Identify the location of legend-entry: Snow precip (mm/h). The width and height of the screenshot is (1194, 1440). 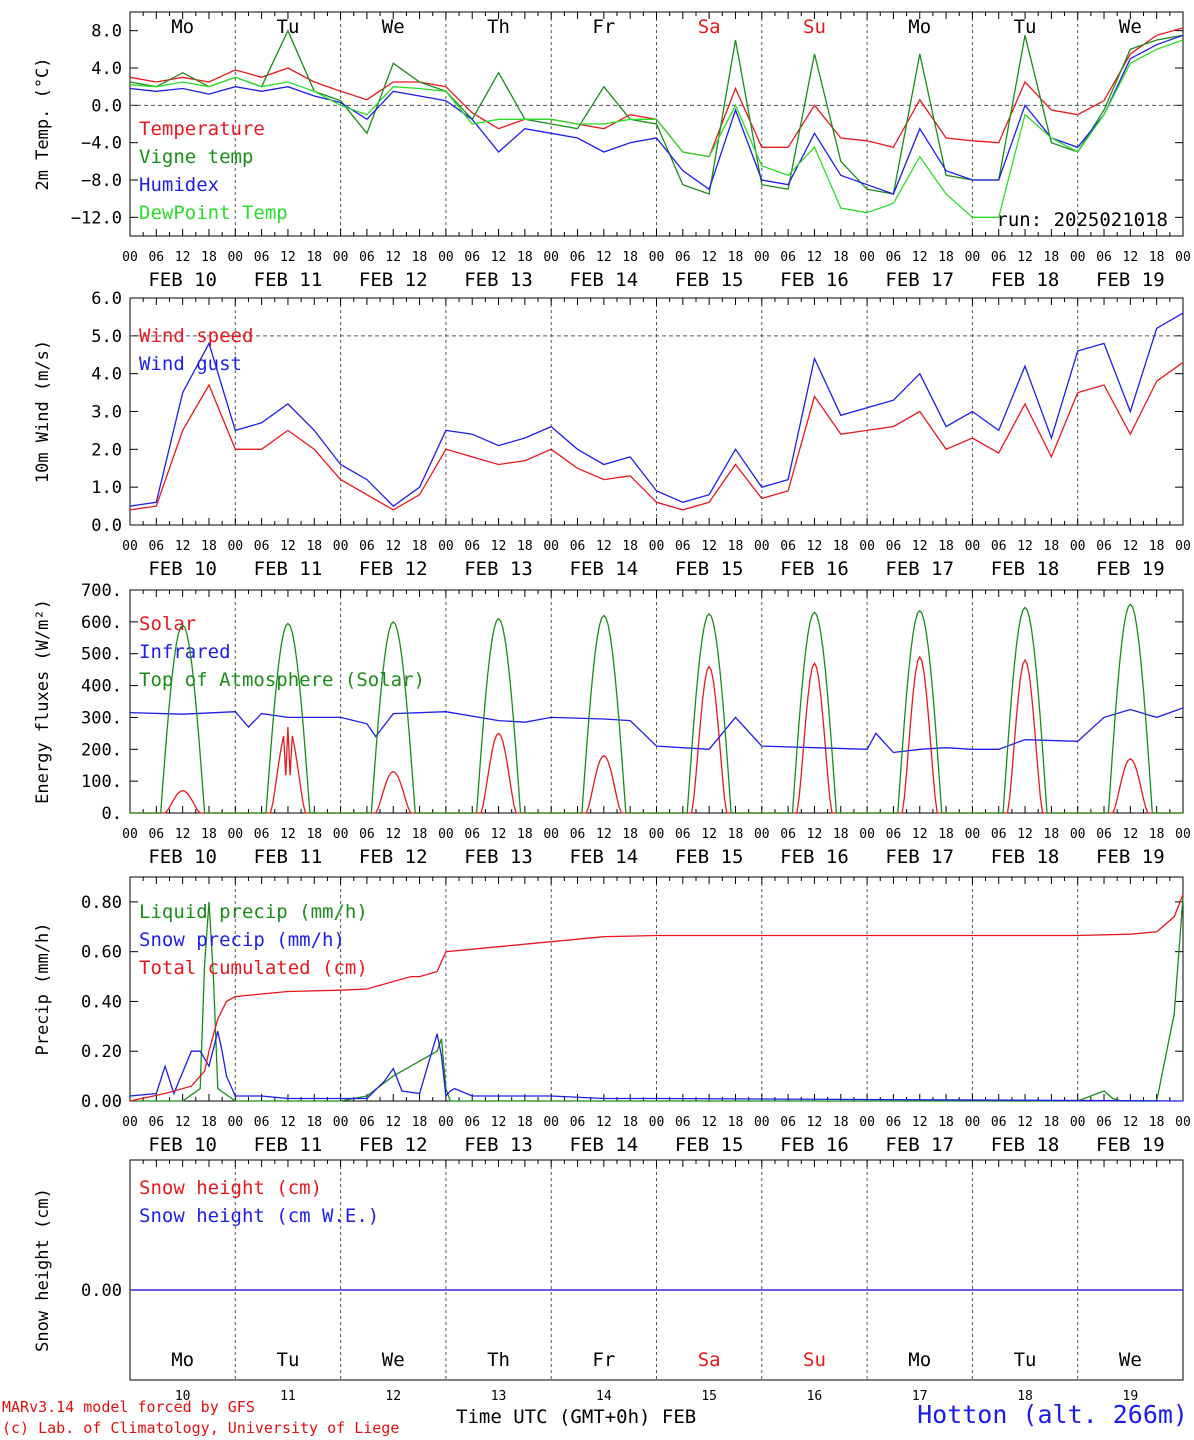
(242, 940).